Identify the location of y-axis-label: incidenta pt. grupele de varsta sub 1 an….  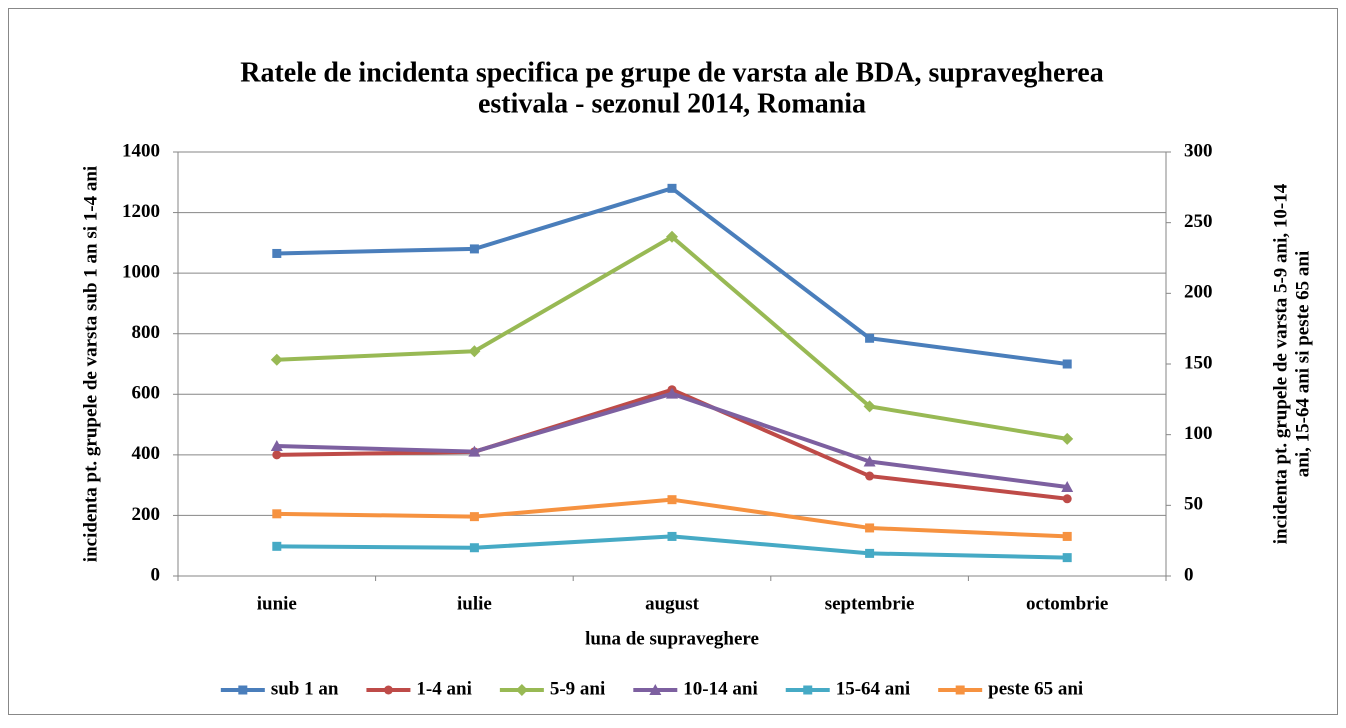
(90, 364).